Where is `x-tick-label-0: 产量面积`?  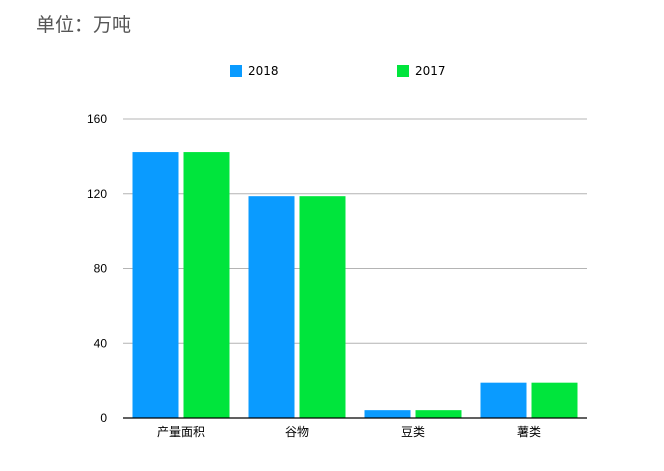 x-tick-label-0: 产量面积 is located at coordinates (181, 432).